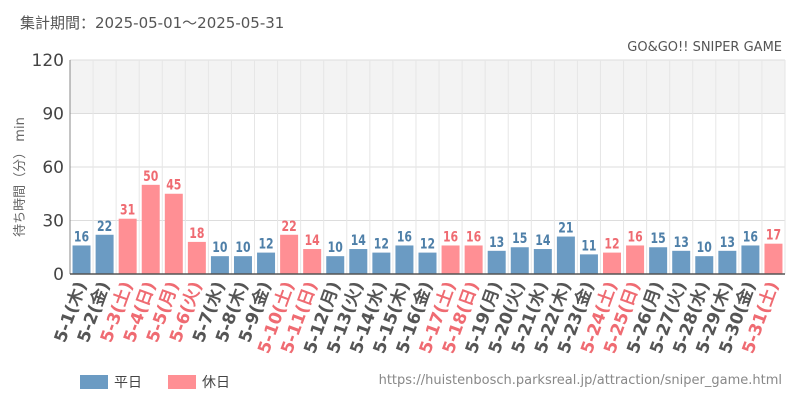 The image size is (800, 400). What do you see at coordinates (111, 382) in the screenshot?
I see `legend-item-weekday: 平日` at bounding box center [111, 382].